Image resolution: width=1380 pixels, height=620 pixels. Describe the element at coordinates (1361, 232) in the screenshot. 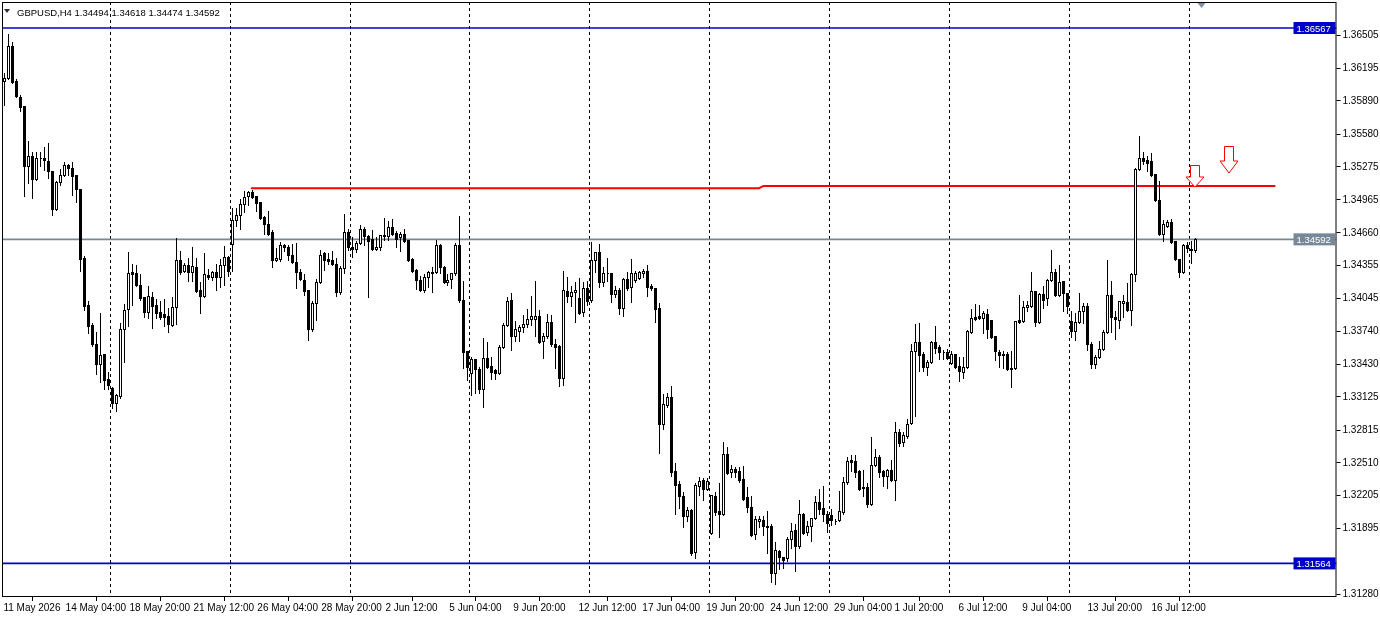

I see `y-tick-label: 1.34660` at that location.